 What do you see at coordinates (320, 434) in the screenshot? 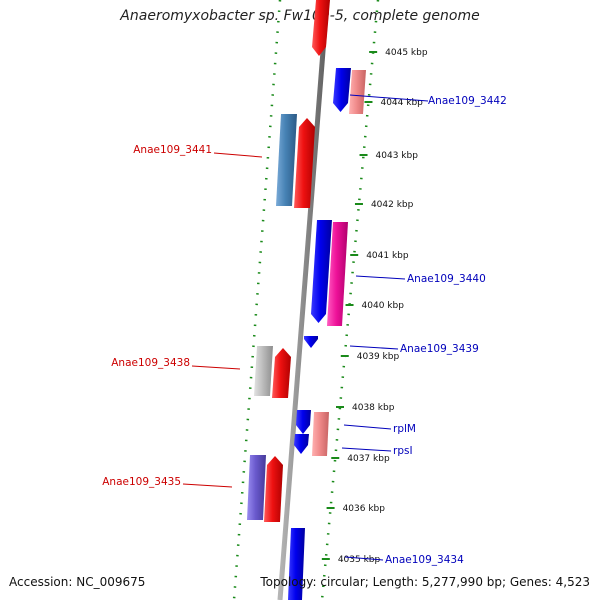
I see `gene-rpl-pink` at bounding box center [320, 434].